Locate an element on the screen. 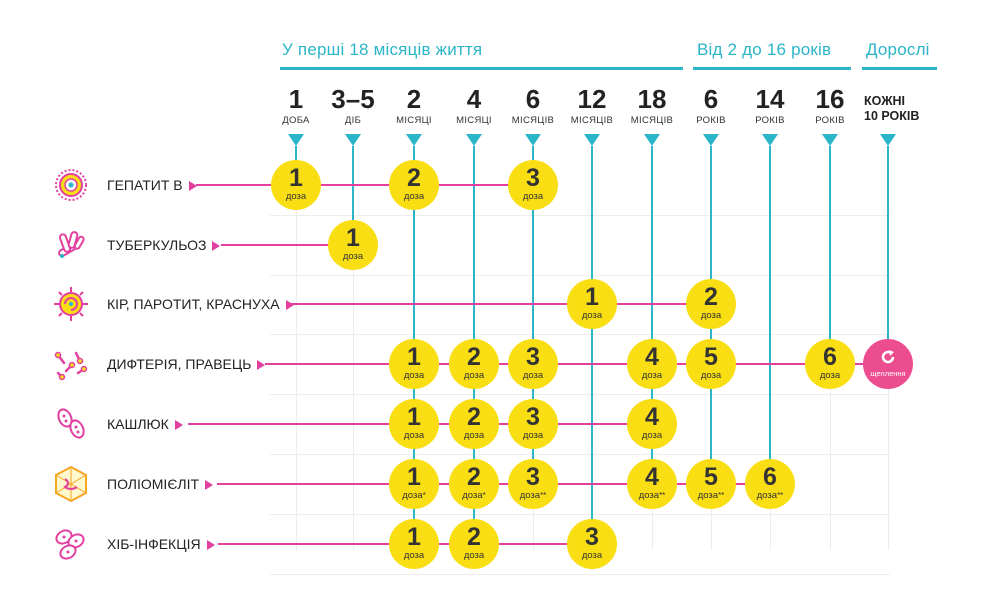 The width and height of the screenshot is (981, 600). period-line-infants is located at coordinates (481, 68).